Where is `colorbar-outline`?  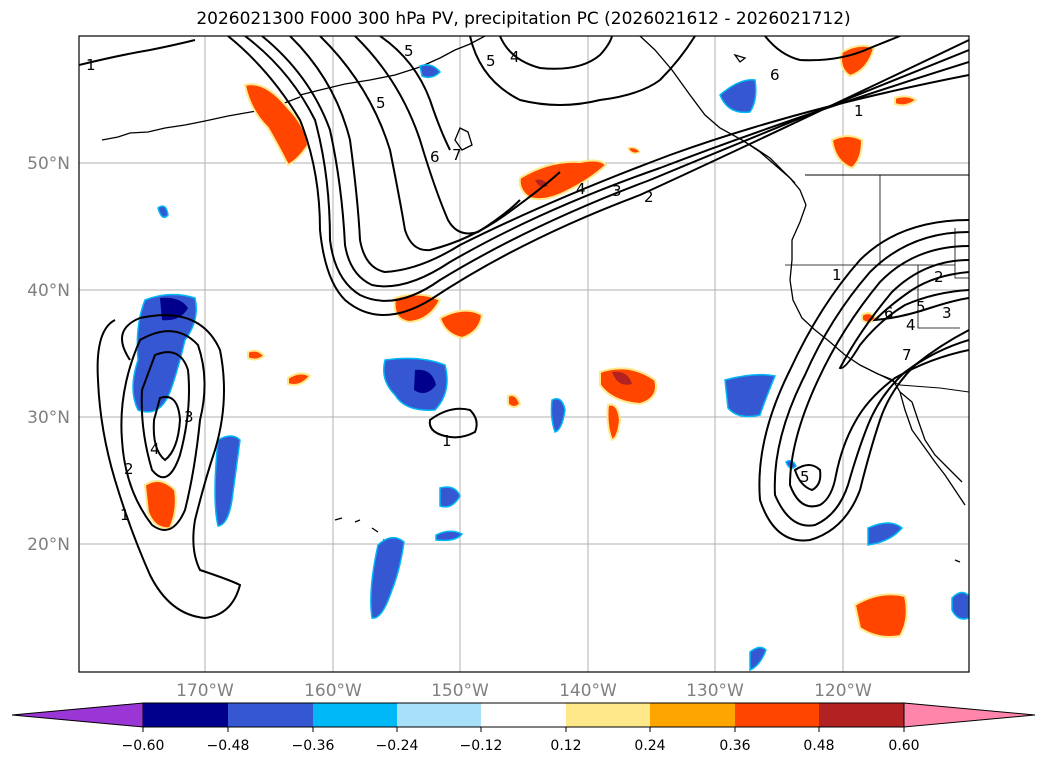
colorbar-outline is located at coordinates (523, 715).